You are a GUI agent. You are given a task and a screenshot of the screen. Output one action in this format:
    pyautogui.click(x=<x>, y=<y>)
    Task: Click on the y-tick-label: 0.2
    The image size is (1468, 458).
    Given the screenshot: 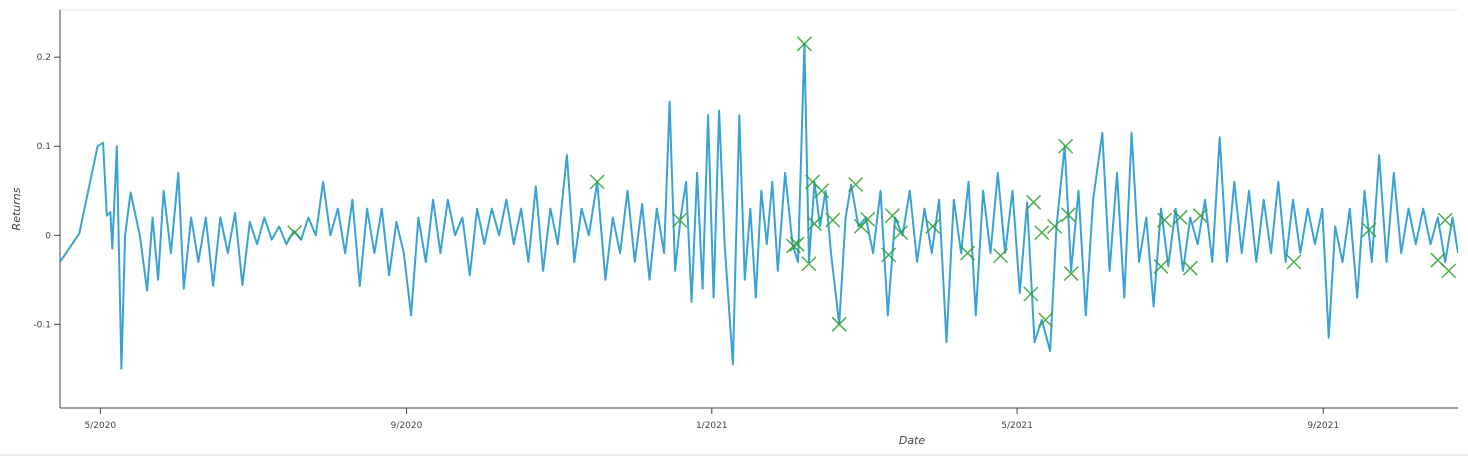 What is the action you would take?
    pyautogui.click(x=44, y=58)
    